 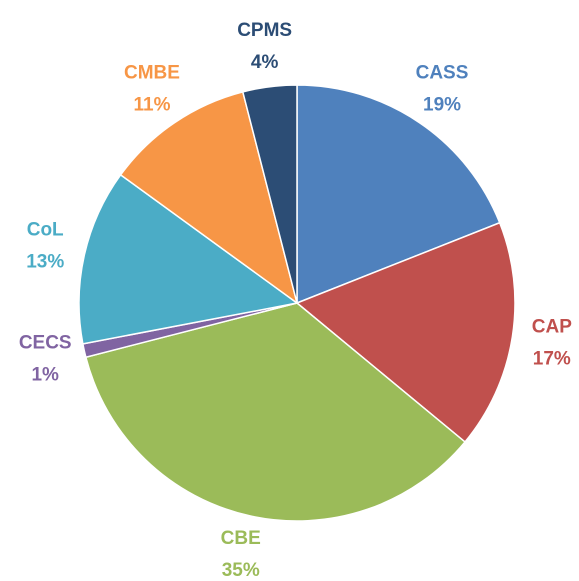 I want to click on value-label: 4%, so click(x=265, y=62).